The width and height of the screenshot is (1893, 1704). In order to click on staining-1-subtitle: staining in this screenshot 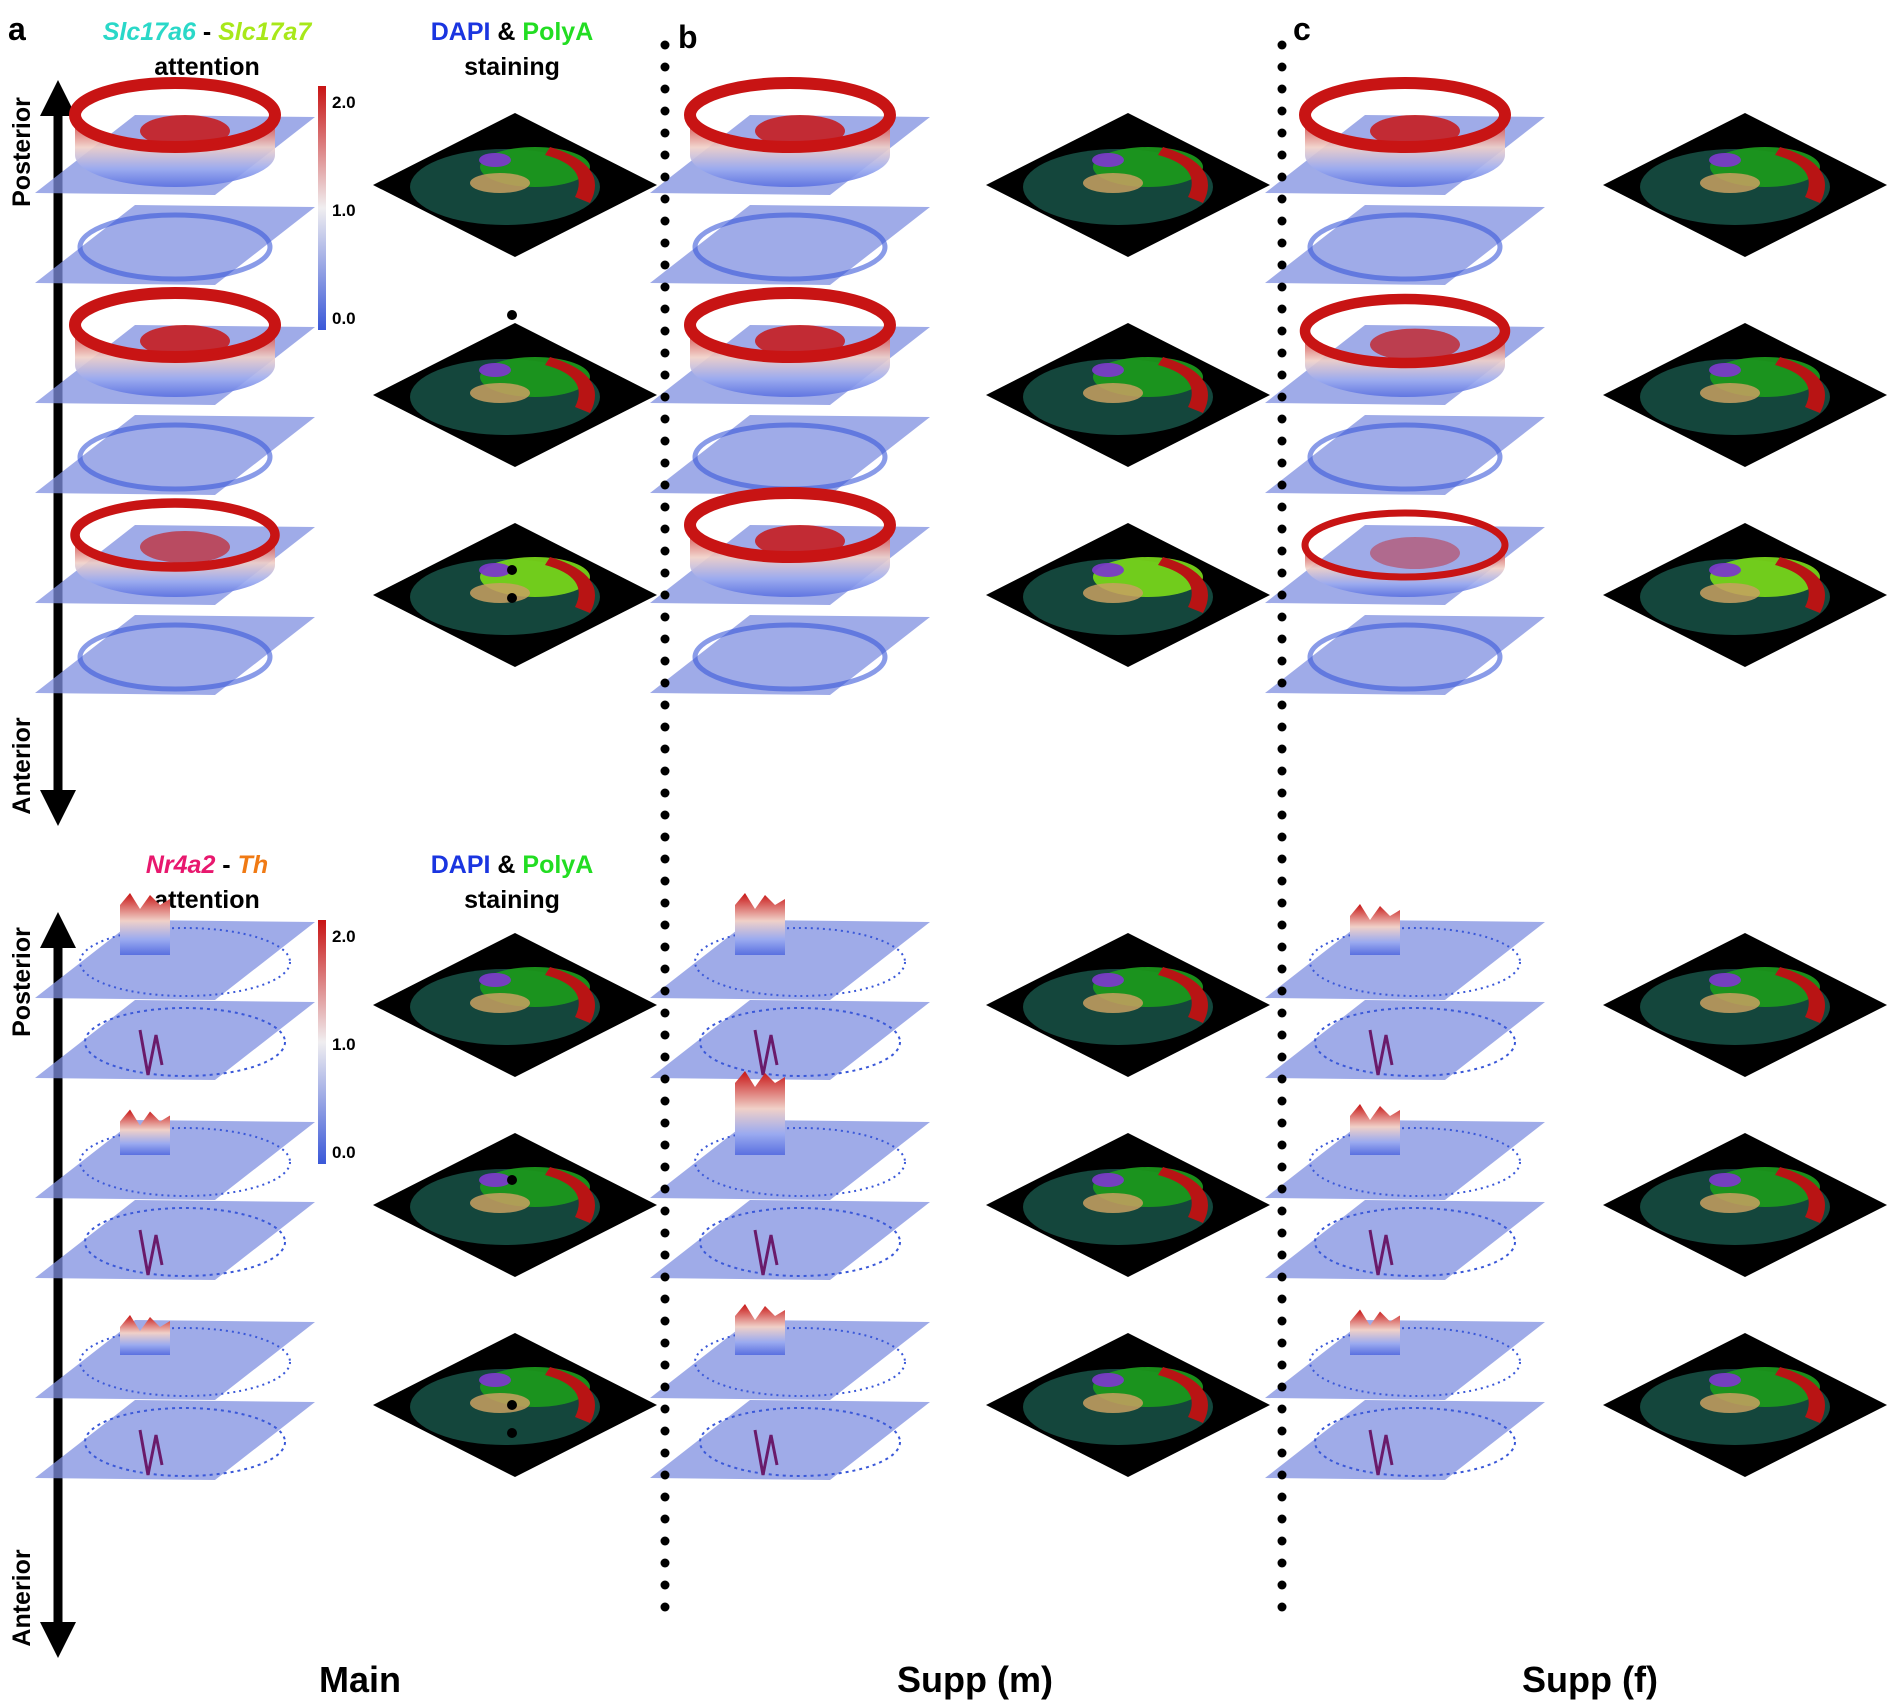, I will do `click(512, 67)`.